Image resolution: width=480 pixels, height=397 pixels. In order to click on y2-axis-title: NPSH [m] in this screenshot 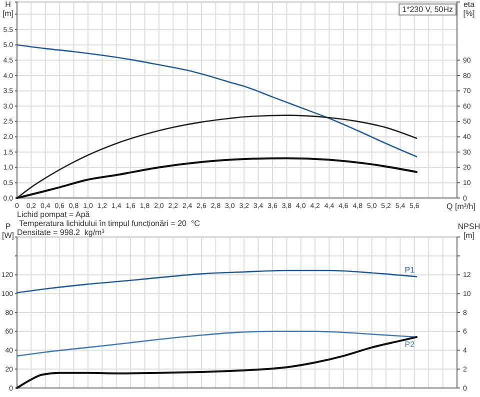, I will do `click(469, 231)`.